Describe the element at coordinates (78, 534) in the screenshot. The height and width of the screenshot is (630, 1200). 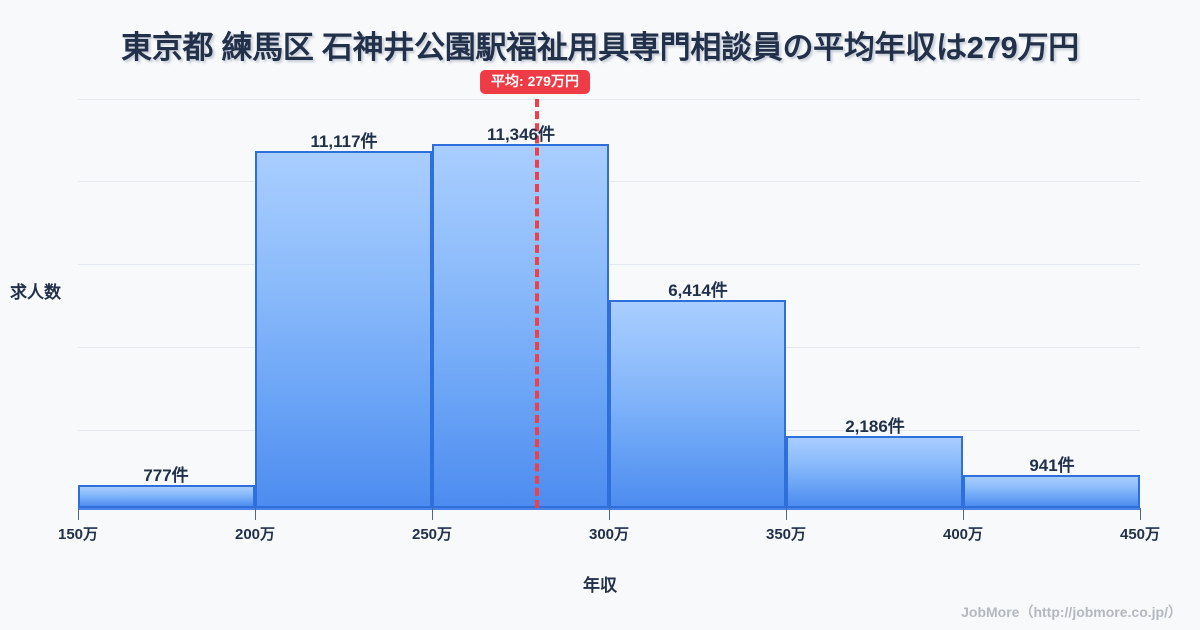
I see `x-tick-label-150: 150万` at that location.